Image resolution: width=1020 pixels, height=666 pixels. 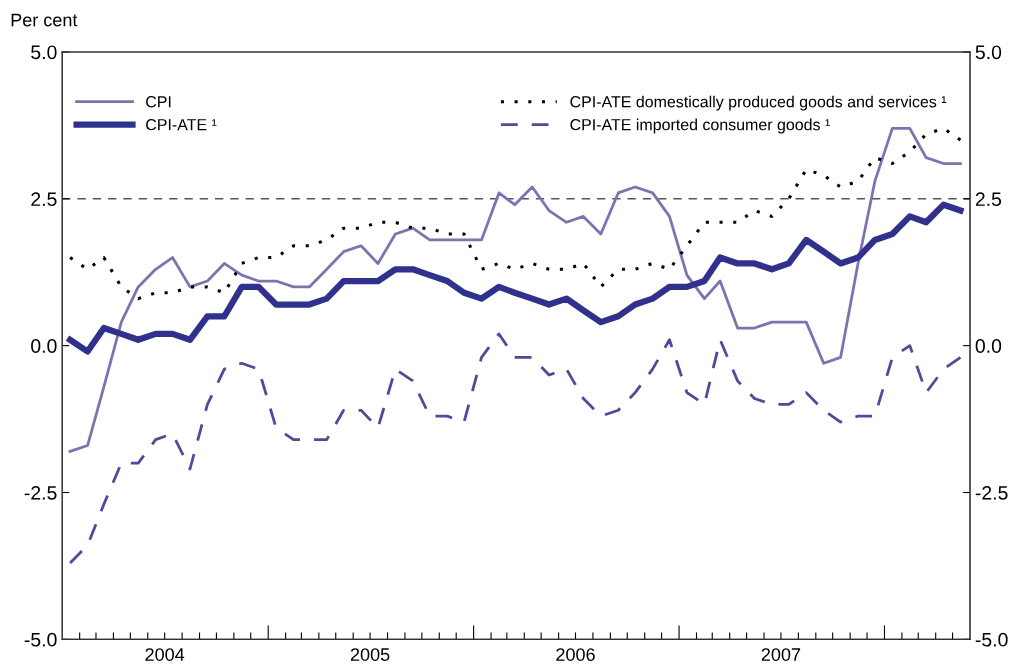 What do you see at coordinates (988, 346) in the screenshot?
I see `y2-tick-label: 0.0` at bounding box center [988, 346].